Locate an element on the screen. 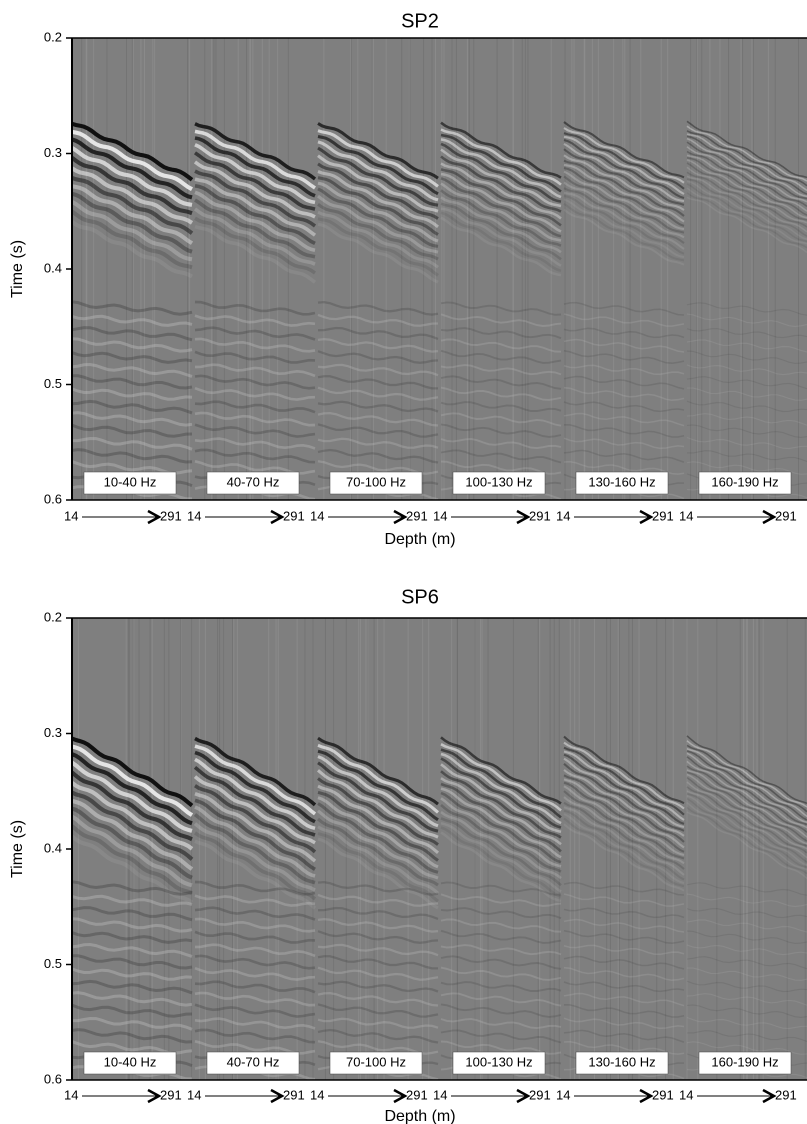 Image resolution: width=807 pixels, height=1124 pixels. band-label: 130-160 Hz is located at coordinates (621, 1061).